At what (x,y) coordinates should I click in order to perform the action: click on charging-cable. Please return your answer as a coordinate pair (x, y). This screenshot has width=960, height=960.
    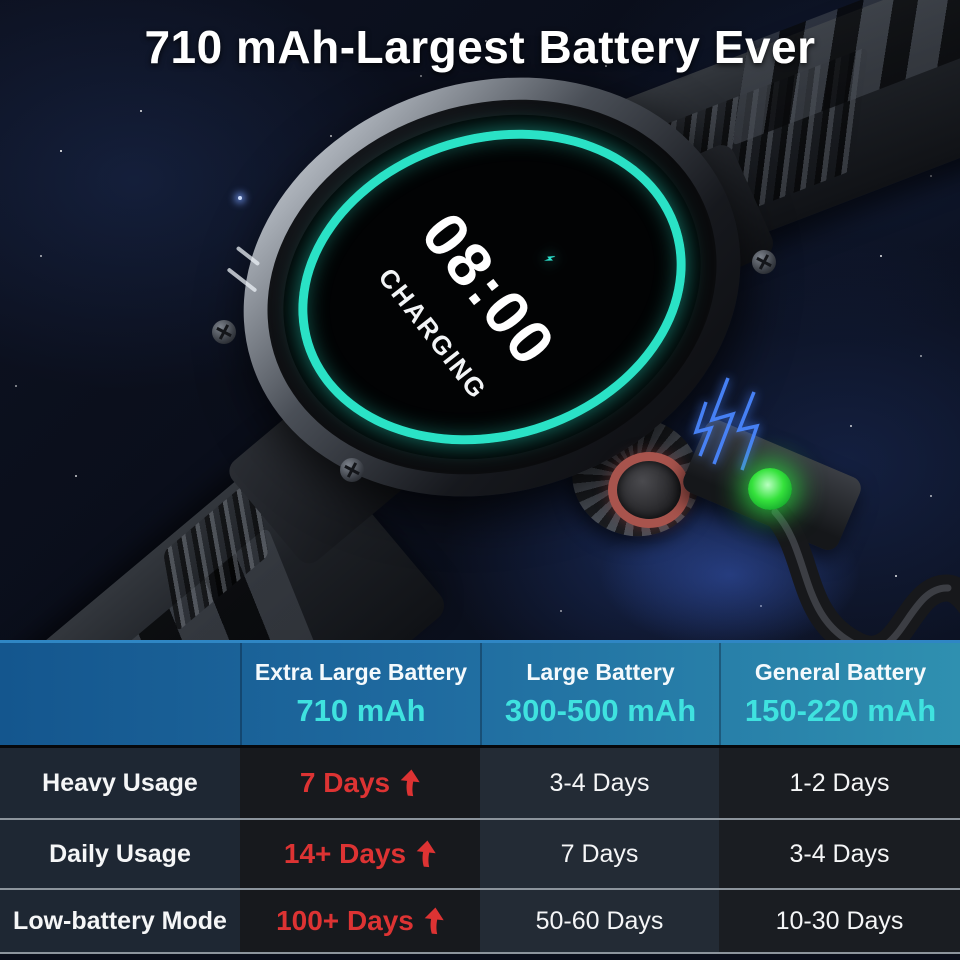
    Looking at the image, I should click on (860, 570).